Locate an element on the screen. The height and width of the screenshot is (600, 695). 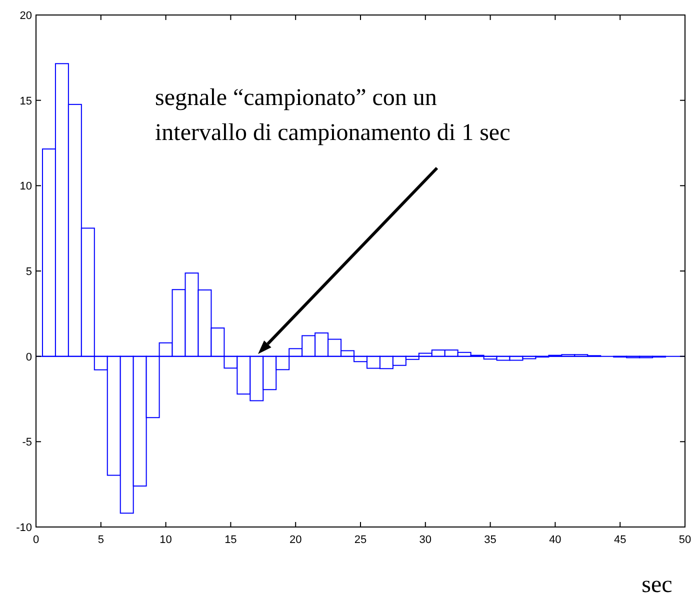
x-tick-label: 10 is located at coordinates (166, 540).